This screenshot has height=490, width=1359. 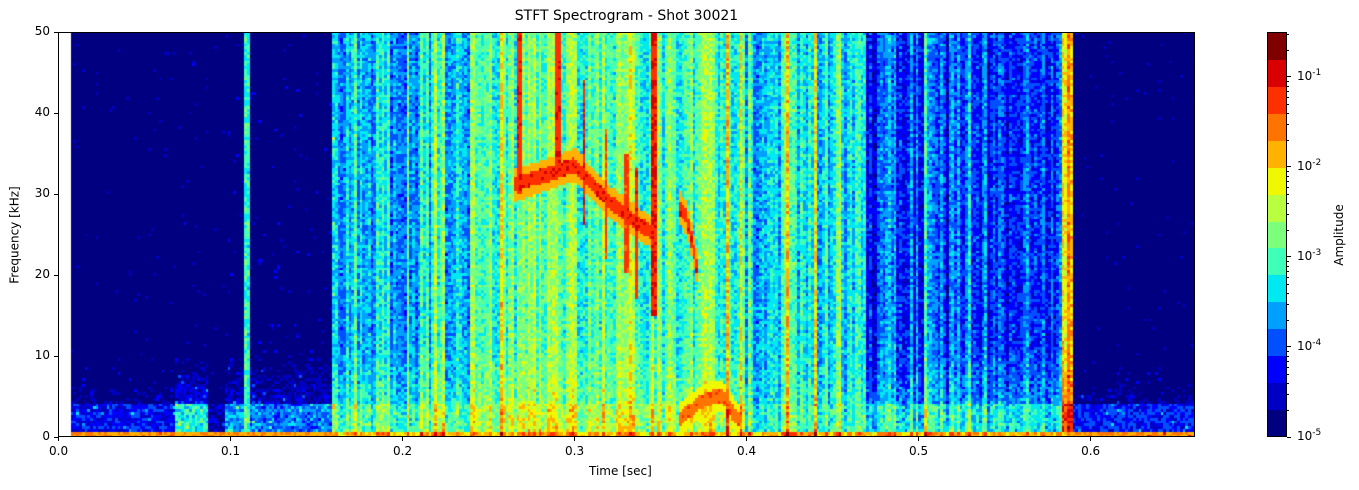 I want to click on x-axis-label: Time [sec], so click(x=620, y=471).